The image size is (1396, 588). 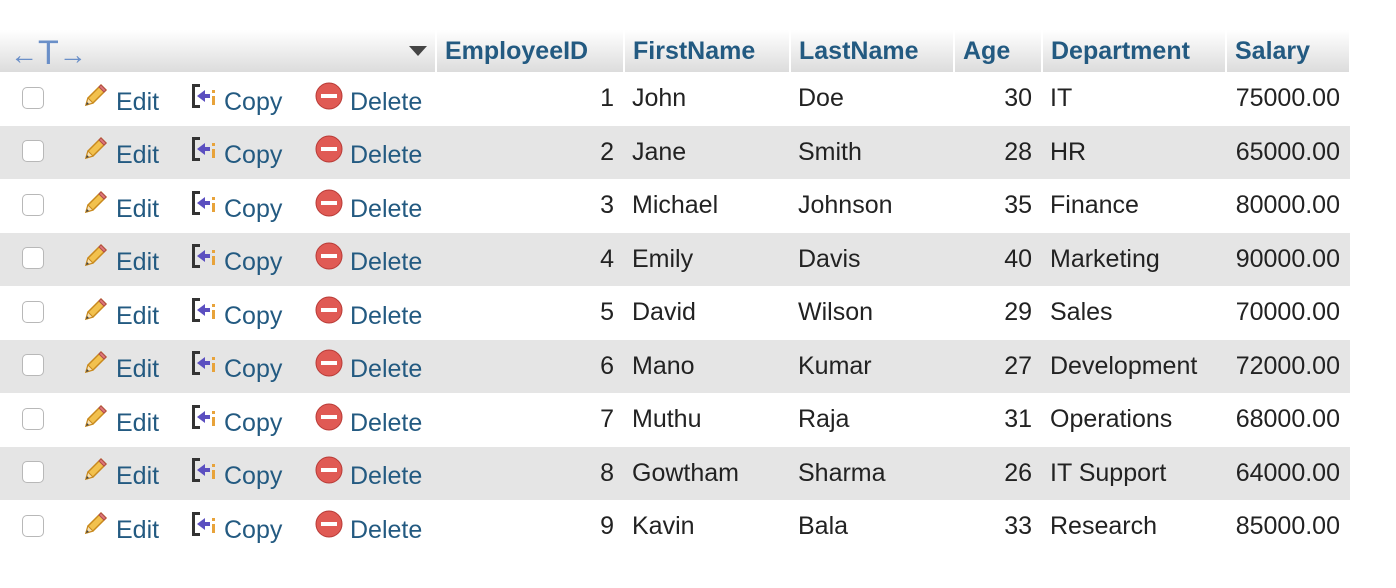 I want to click on cell-department: Development, so click(x=1134, y=366).